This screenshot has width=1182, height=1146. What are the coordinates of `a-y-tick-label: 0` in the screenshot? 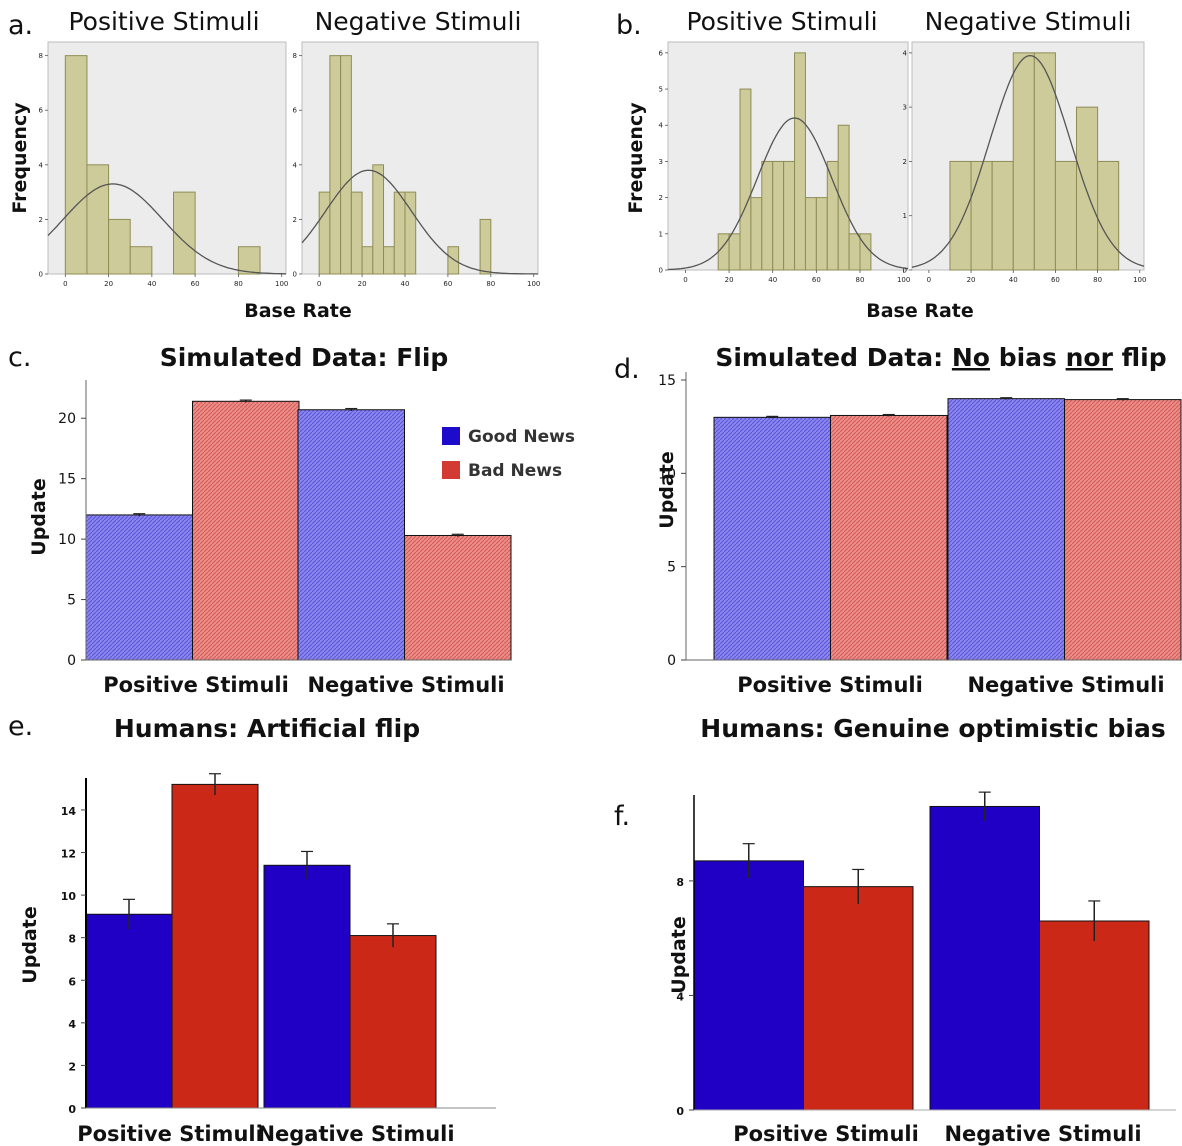 It's located at (41, 275).